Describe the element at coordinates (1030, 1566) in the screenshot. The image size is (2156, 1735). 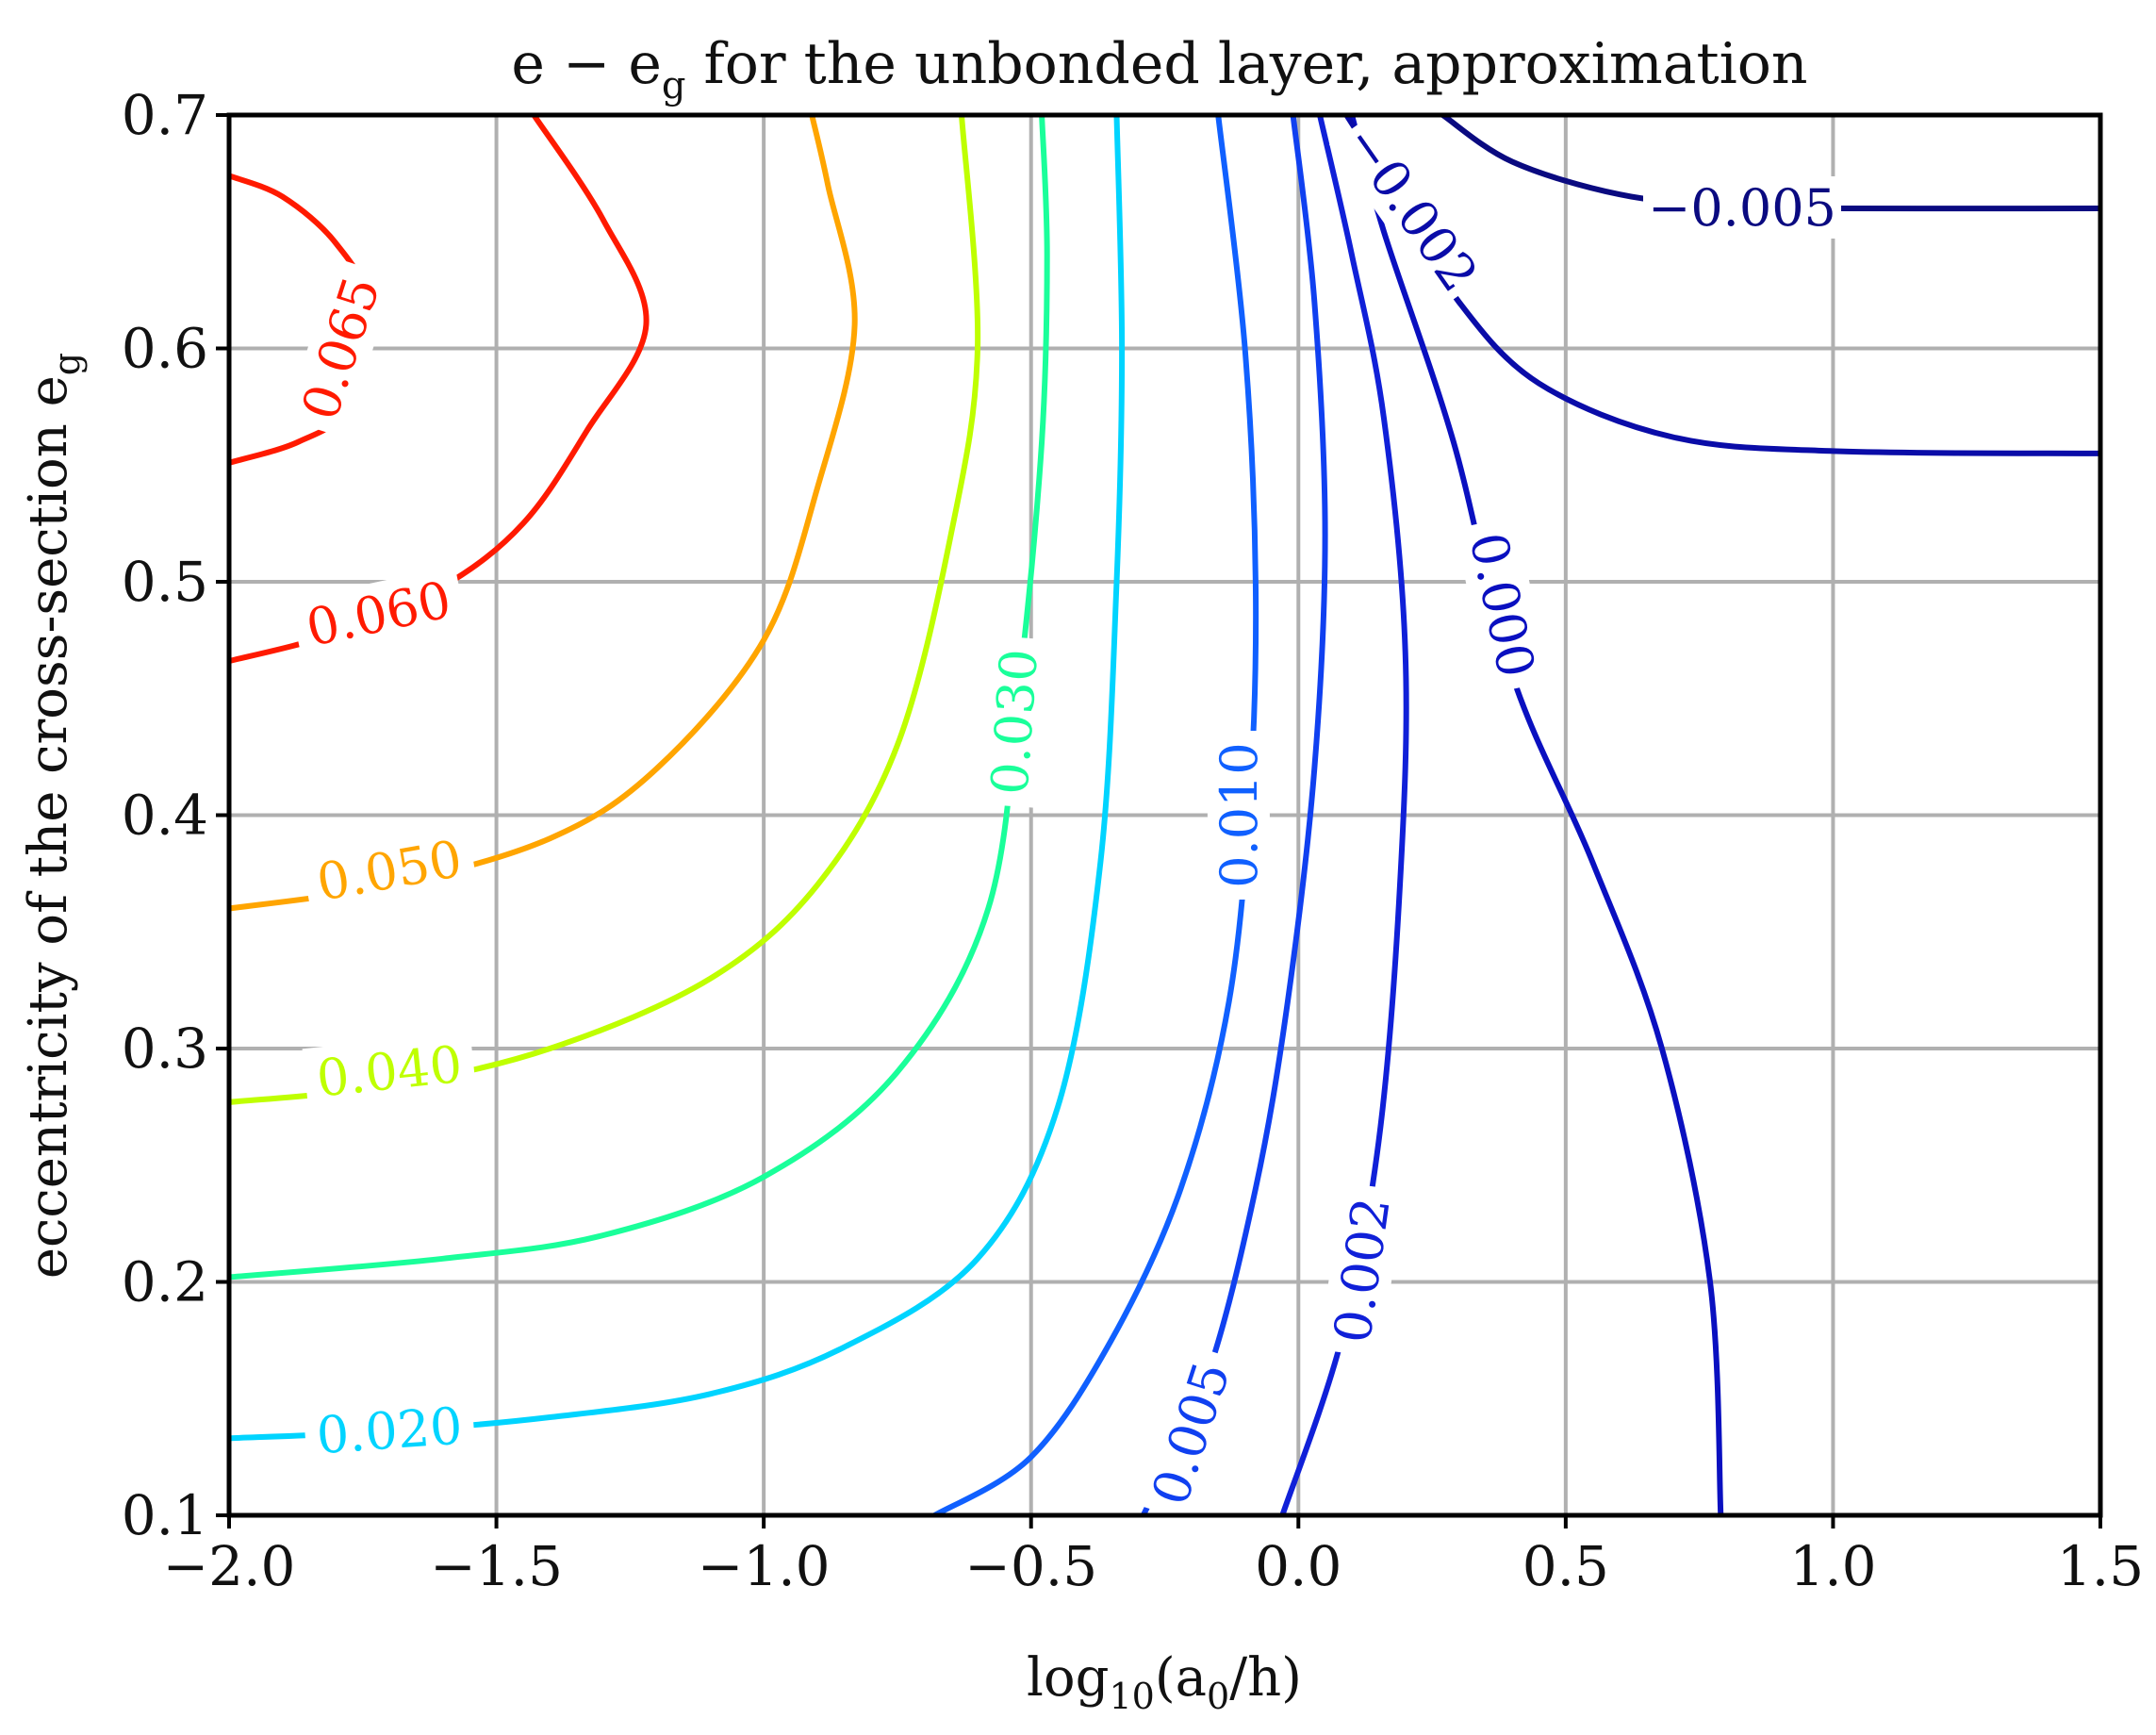
I see `x-tick-label: −0.5` at that location.